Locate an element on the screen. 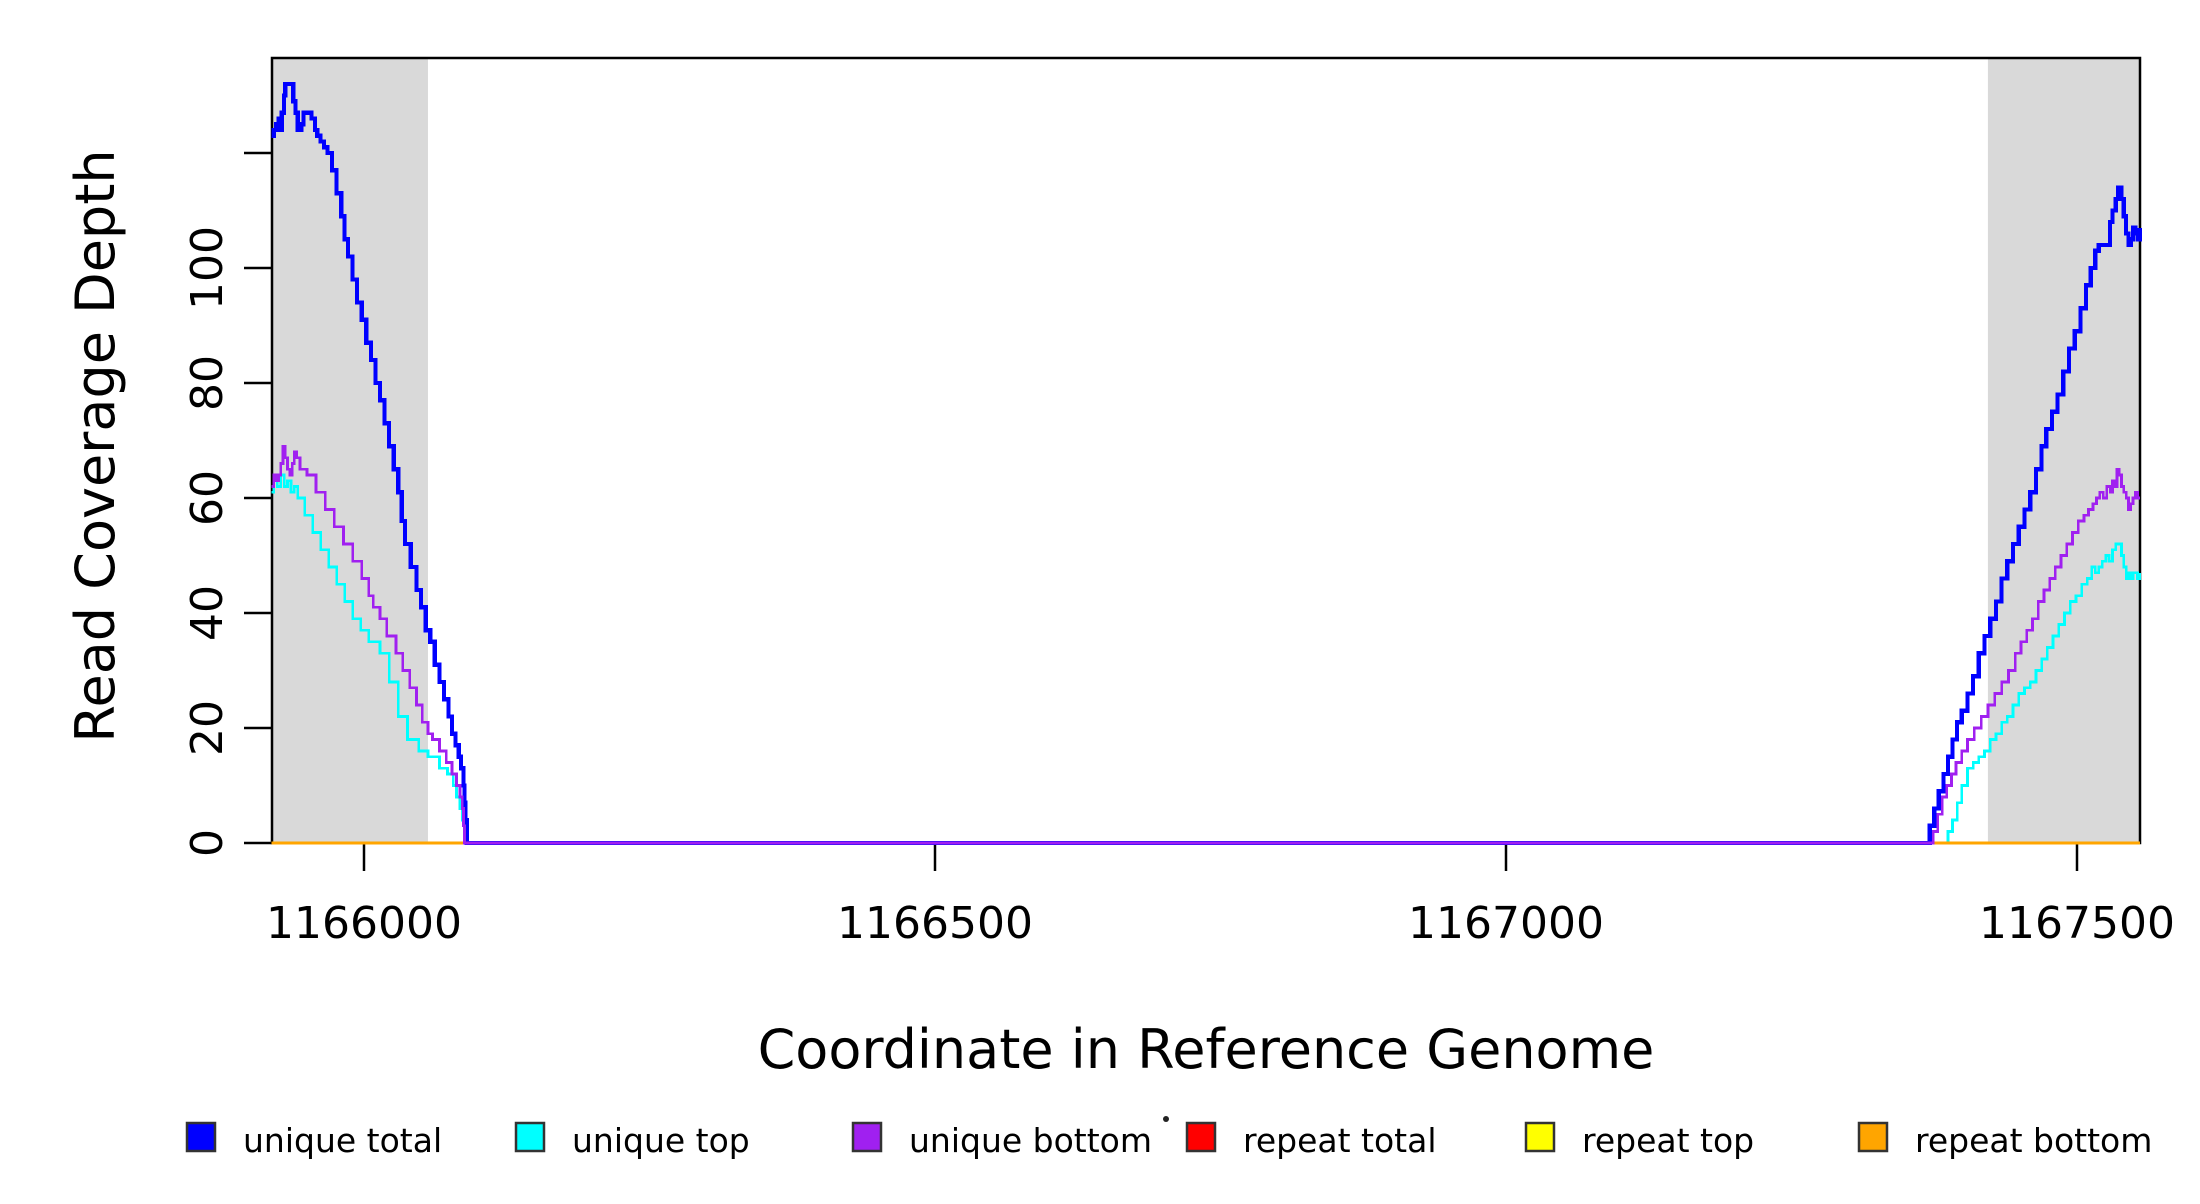 The image size is (2200, 1204). legend-swatch-repeat-total is located at coordinates (1201, 1137).